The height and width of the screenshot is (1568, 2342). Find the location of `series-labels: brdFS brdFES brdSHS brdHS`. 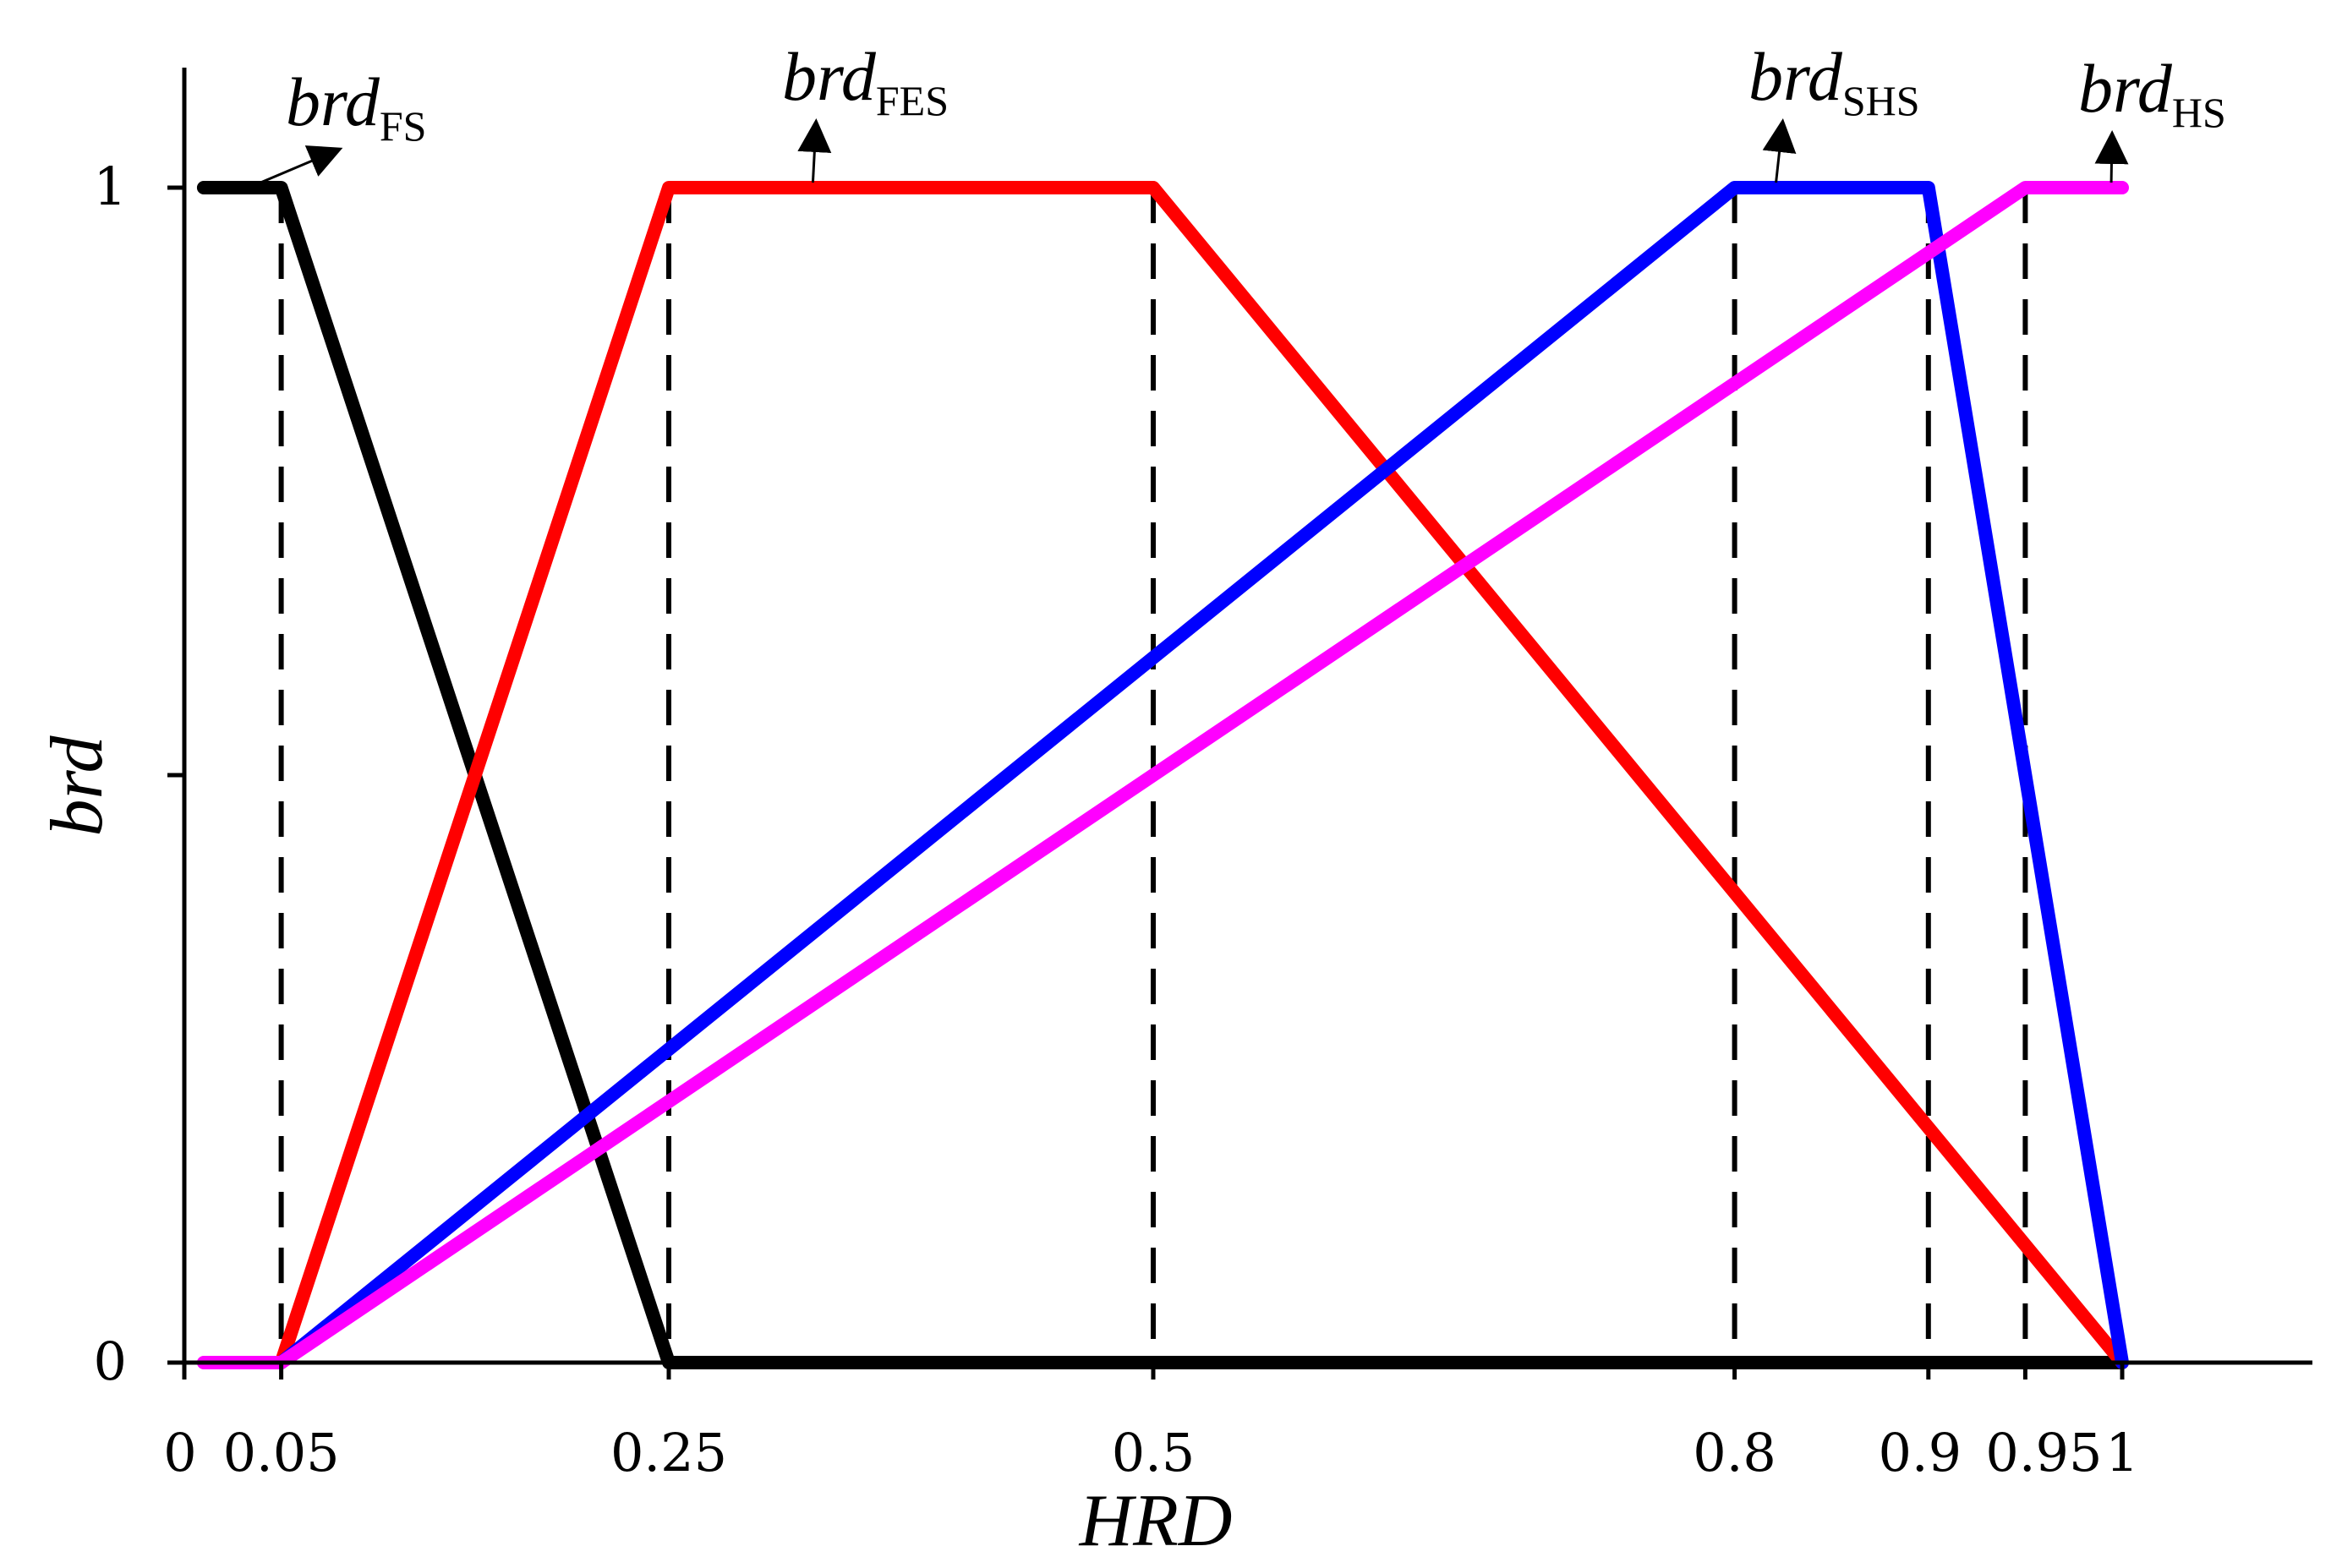

series-labels: brdFS brdFES brdSHS brdHS is located at coordinates (1243, 111).